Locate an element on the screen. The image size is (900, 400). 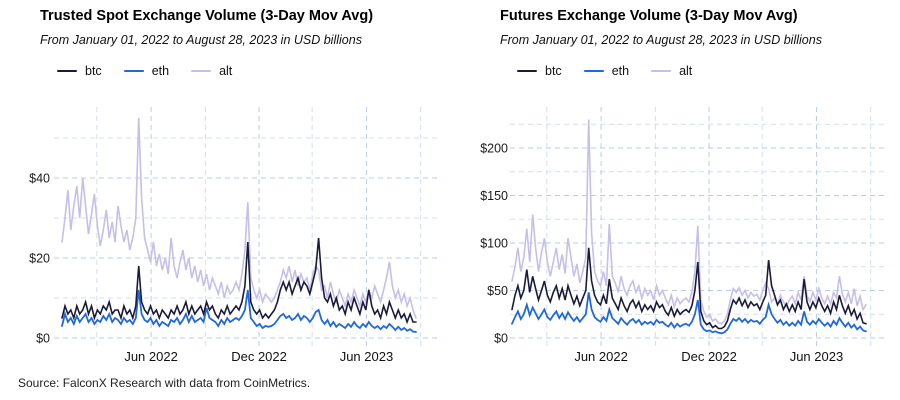
spot-legend: btc eth alt is located at coordinates (144, 71).